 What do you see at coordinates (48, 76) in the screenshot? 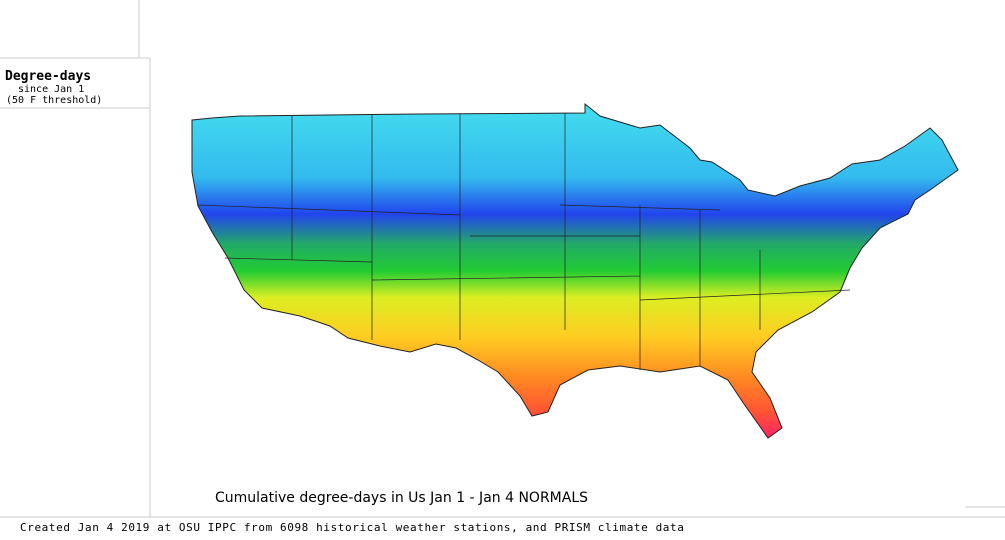
I see `legend-title: Degree-days` at bounding box center [48, 76].